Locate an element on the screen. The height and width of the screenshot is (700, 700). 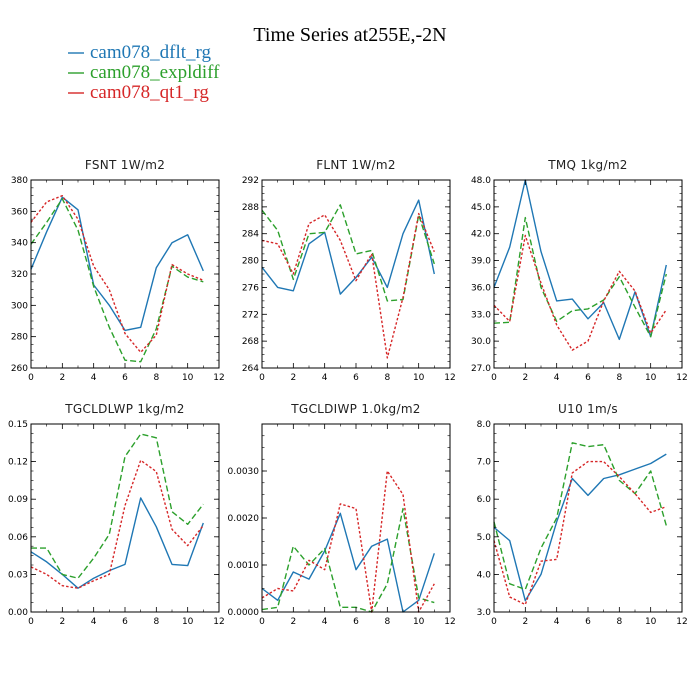
y-tick-label: 0.0000 is located at coordinates (244, 613).